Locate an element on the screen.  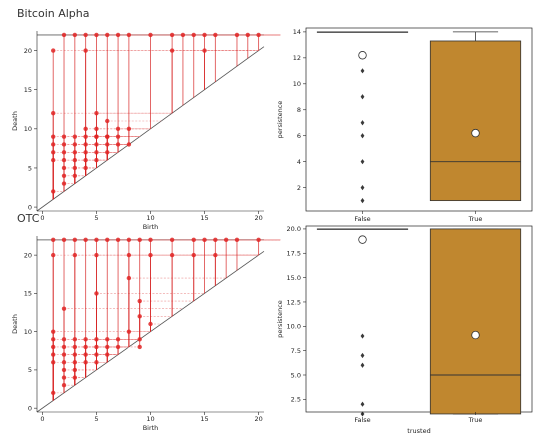
chart-title: OTC is located at coordinates (28, 218).